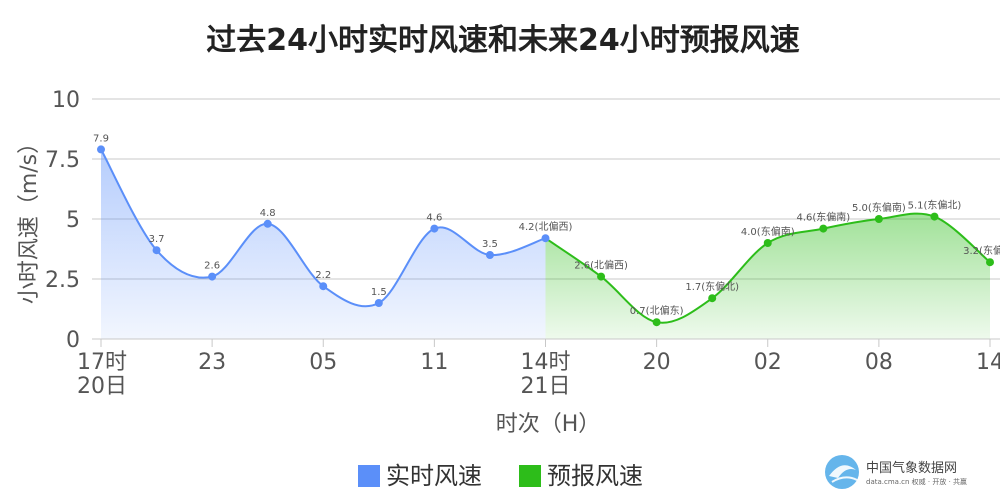  Describe the element at coordinates (434, 218) in the screenshot. I see `data-label-realtime: 4.6` at that location.